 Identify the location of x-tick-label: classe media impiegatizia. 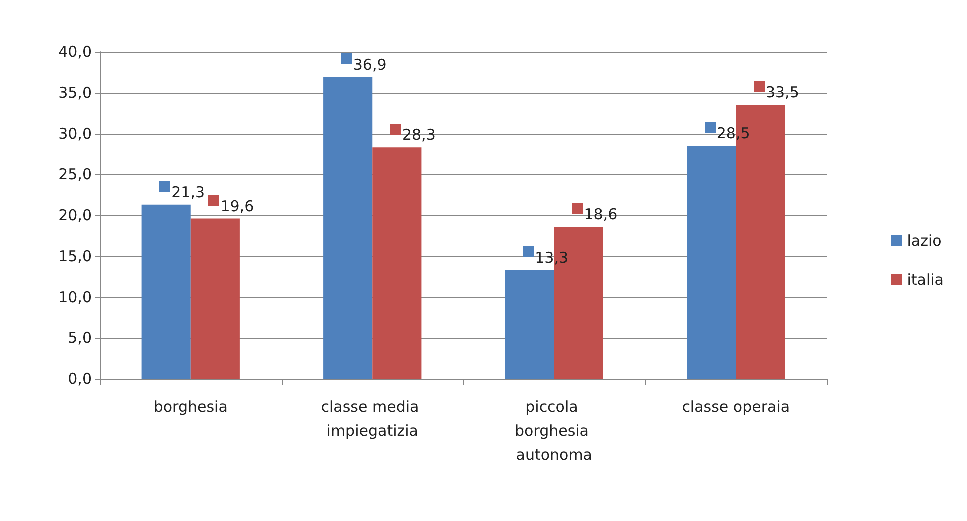
(372, 419).